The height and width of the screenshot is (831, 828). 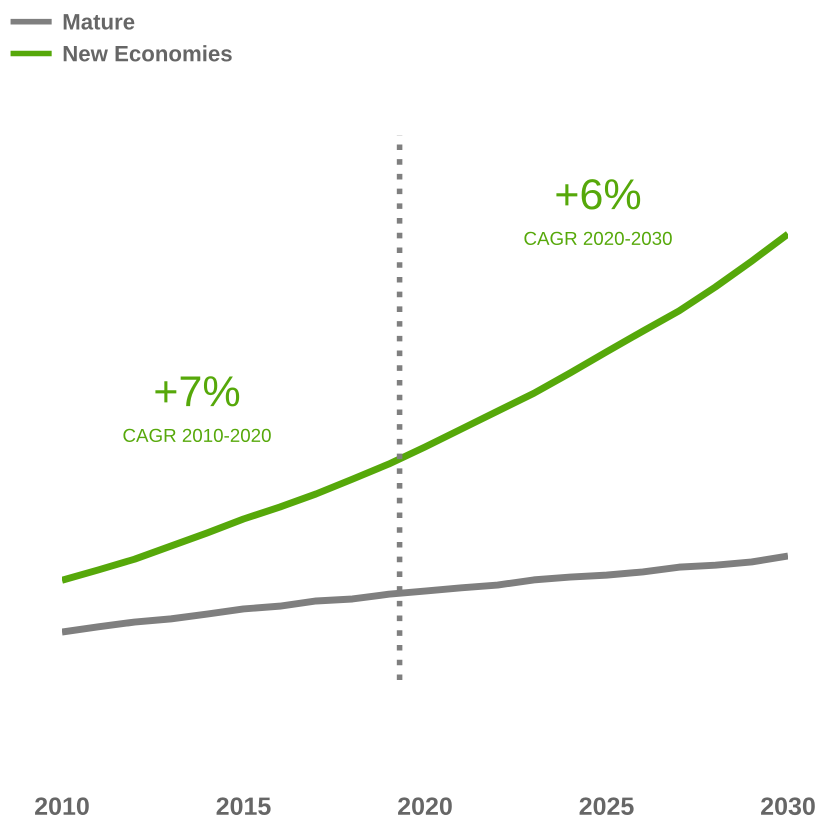 I want to click on x-tick-label: 2025, so click(x=607, y=806).